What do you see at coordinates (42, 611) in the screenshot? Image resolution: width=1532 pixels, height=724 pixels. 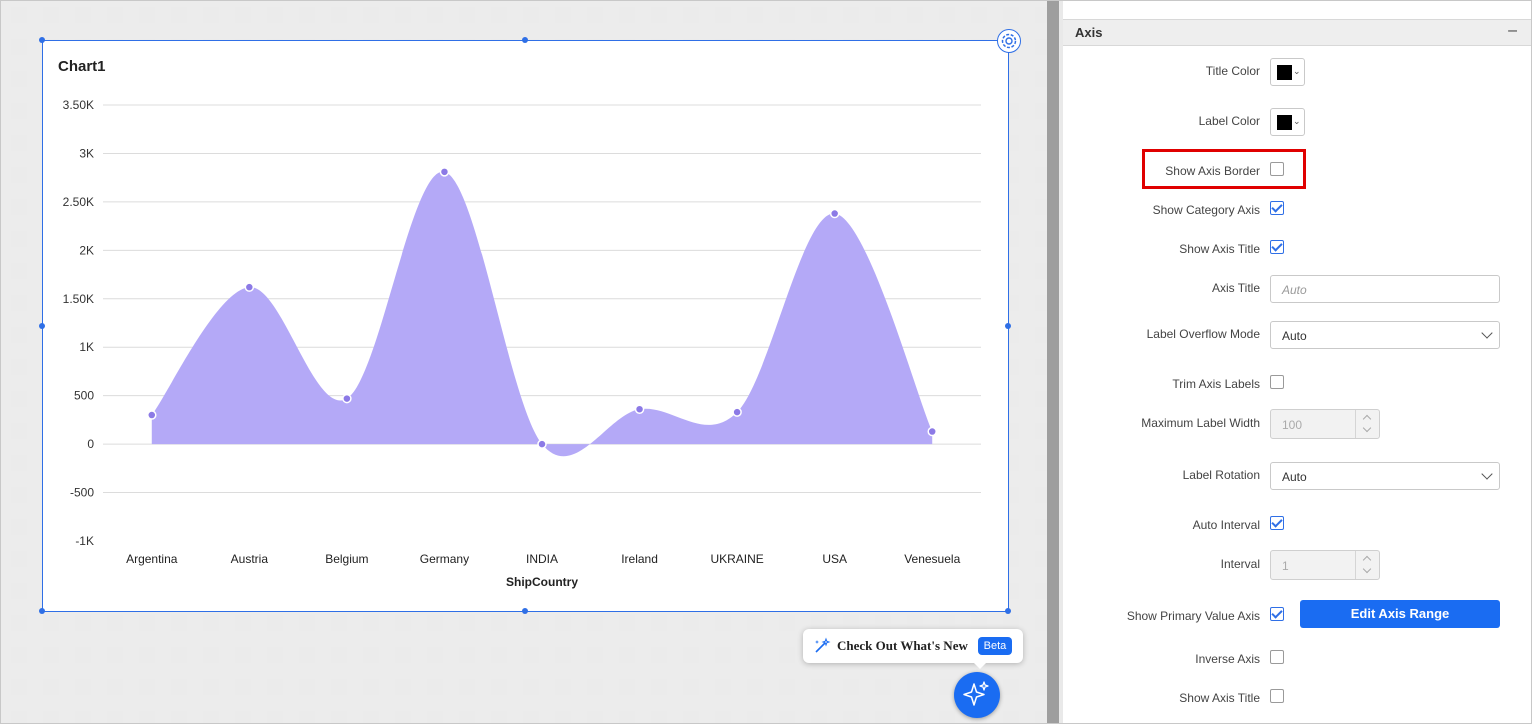 I see `resize-handle-bottom-left` at bounding box center [42, 611].